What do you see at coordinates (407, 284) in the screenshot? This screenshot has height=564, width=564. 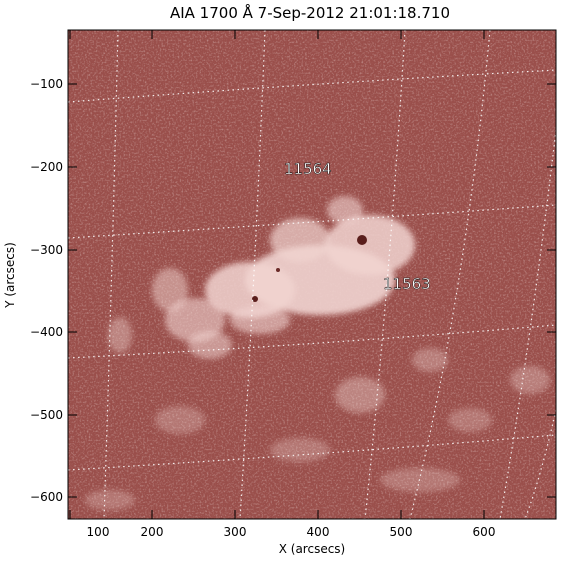 I see `region-label-11563: 11563` at bounding box center [407, 284].